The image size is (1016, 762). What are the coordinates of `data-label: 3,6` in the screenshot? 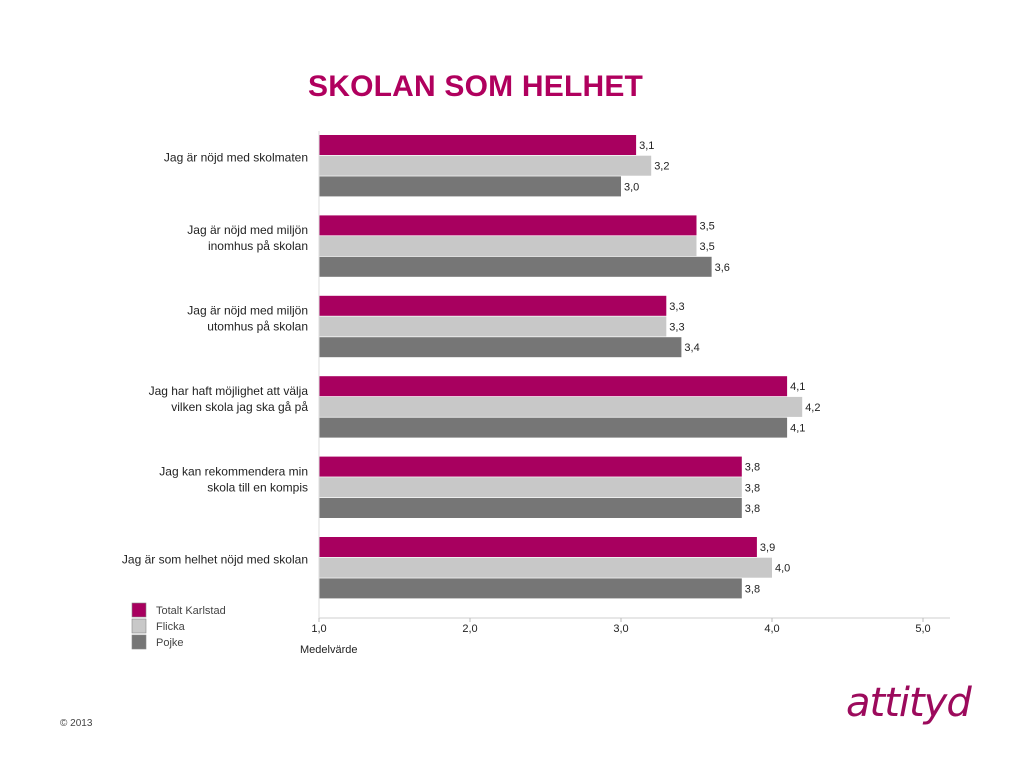 It's located at (722, 268).